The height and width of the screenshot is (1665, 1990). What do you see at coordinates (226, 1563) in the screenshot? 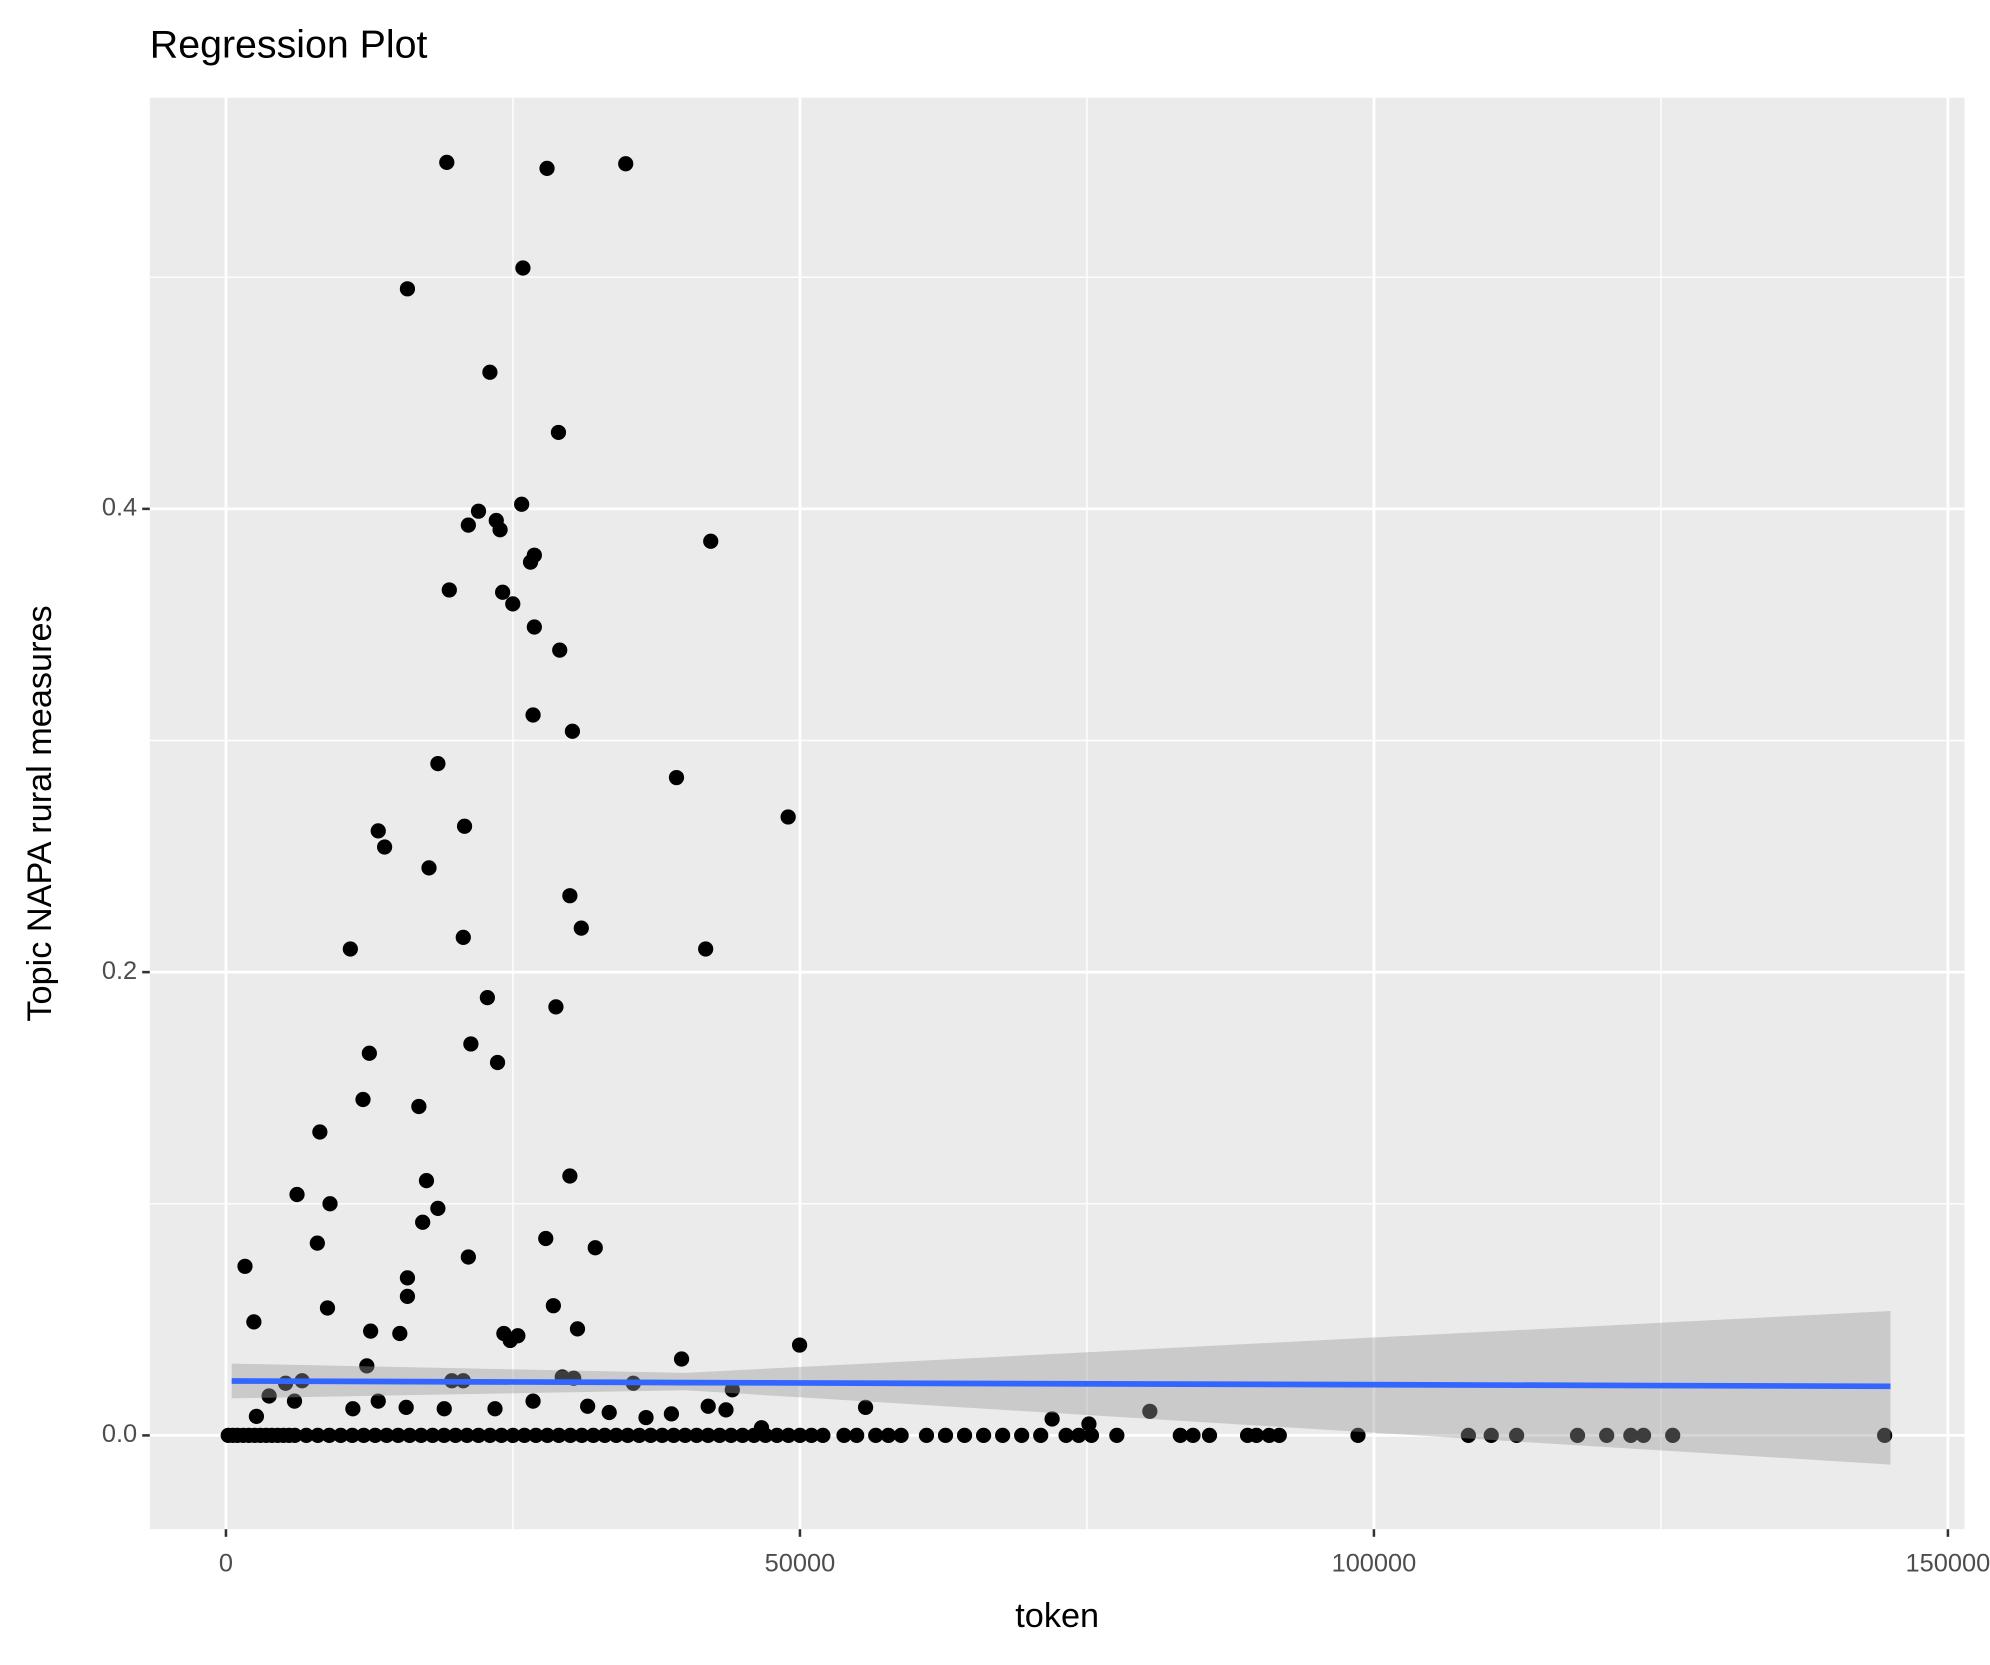
I see `x-tick-label: 0` at bounding box center [226, 1563].